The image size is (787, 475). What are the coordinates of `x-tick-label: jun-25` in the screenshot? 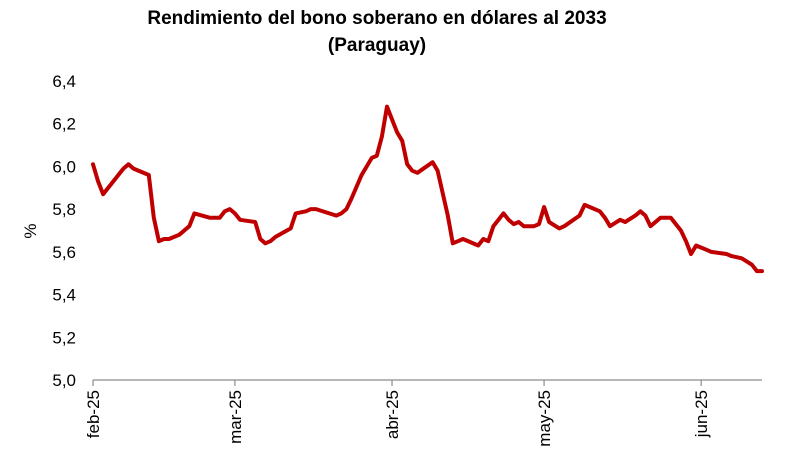 It's located at (701, 414).